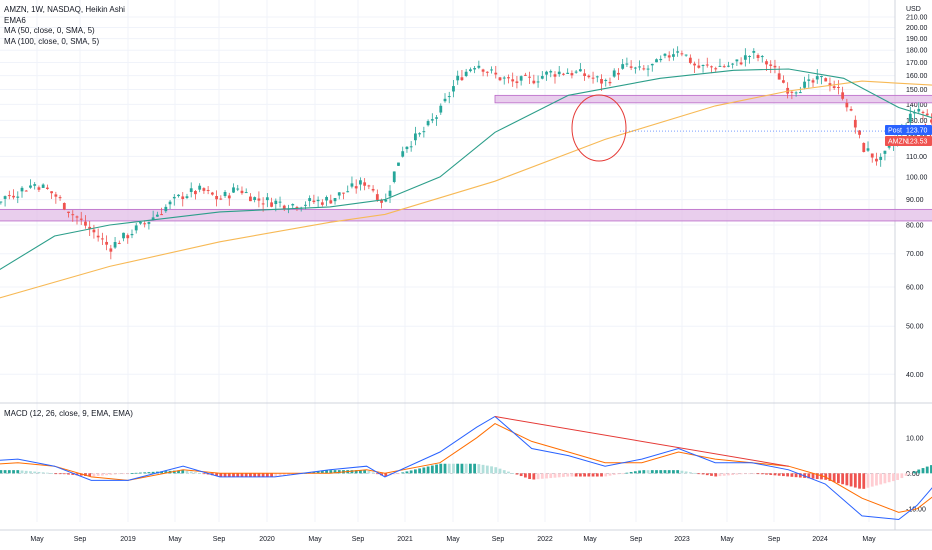  Describe the element at coordinates (917, 76) in the screenshot. I see `price-tick-label: 160.00` at that location.